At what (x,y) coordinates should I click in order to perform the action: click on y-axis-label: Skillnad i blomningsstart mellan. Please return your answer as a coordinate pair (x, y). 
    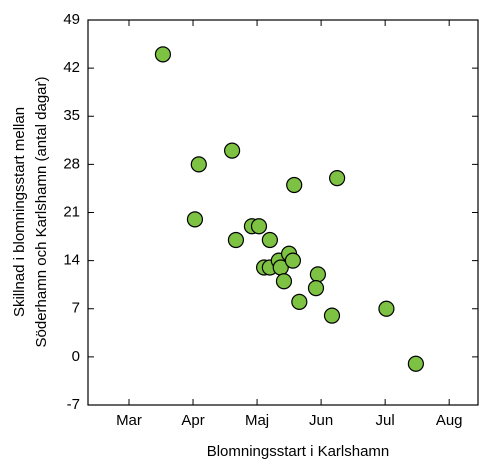
    Looking at the image, I should click on (19, 212).